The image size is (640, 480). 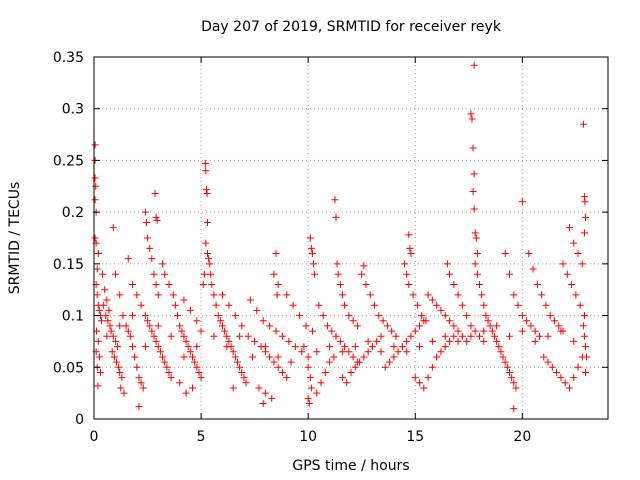 What do you see at coordinates (73, 317) in the screenshot?
I see `y-tick-label: 0.1` at bounding box center [73, 317].